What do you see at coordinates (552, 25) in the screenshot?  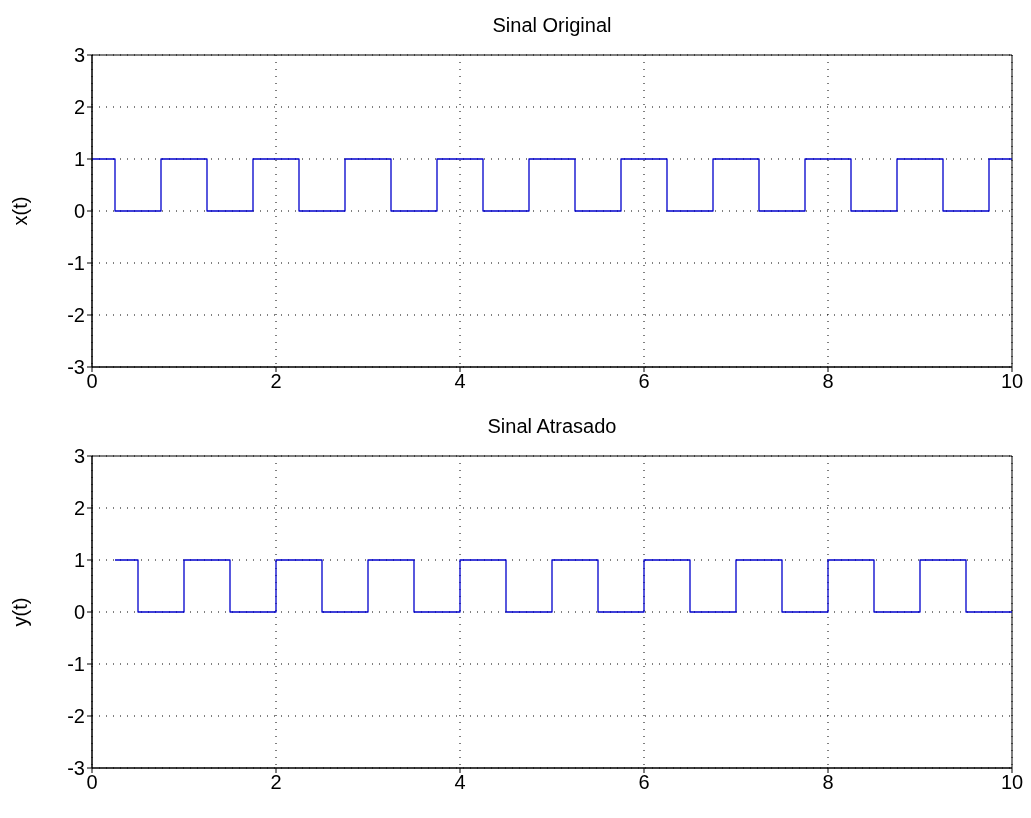 I see `chart-title: Sinal Original` at bounding box center [552, 25].